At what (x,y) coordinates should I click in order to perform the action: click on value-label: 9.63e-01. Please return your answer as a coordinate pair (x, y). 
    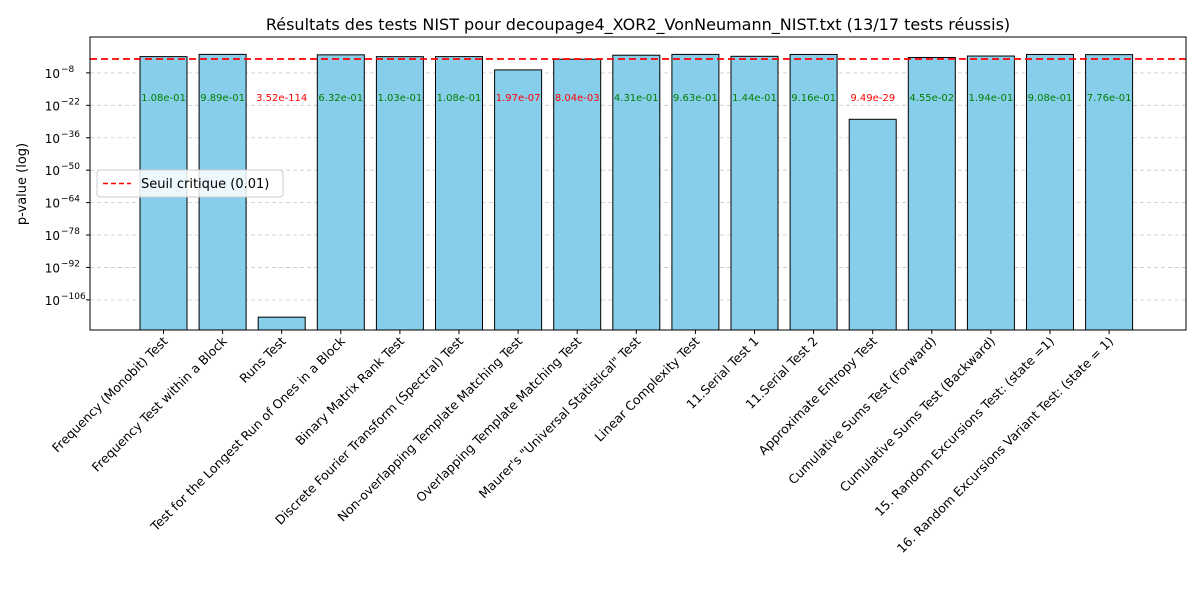
    Looking at the image, I should click on (695, 98).